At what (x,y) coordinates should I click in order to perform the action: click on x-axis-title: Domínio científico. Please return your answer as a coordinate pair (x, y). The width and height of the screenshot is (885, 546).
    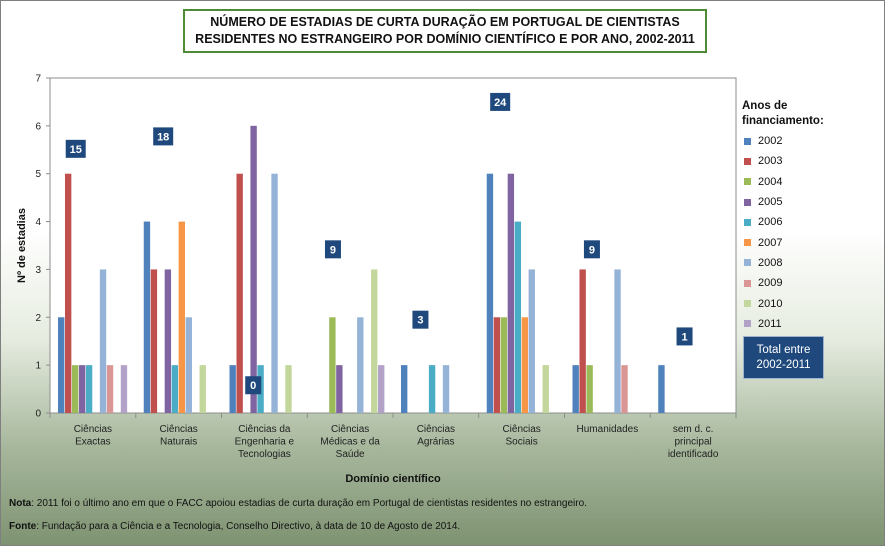
    Looking at the image, I should click on (393, 479).